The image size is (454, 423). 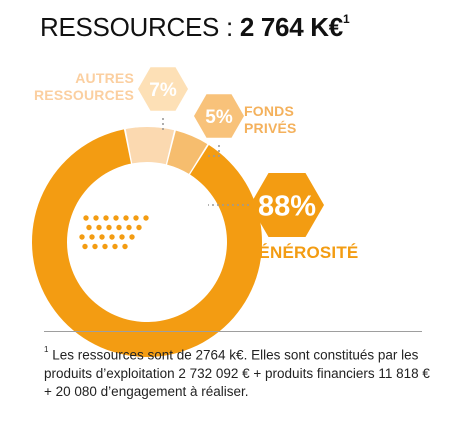 I want to click on slice-label-line: PRIVÉS, so click(x=270, y=128).